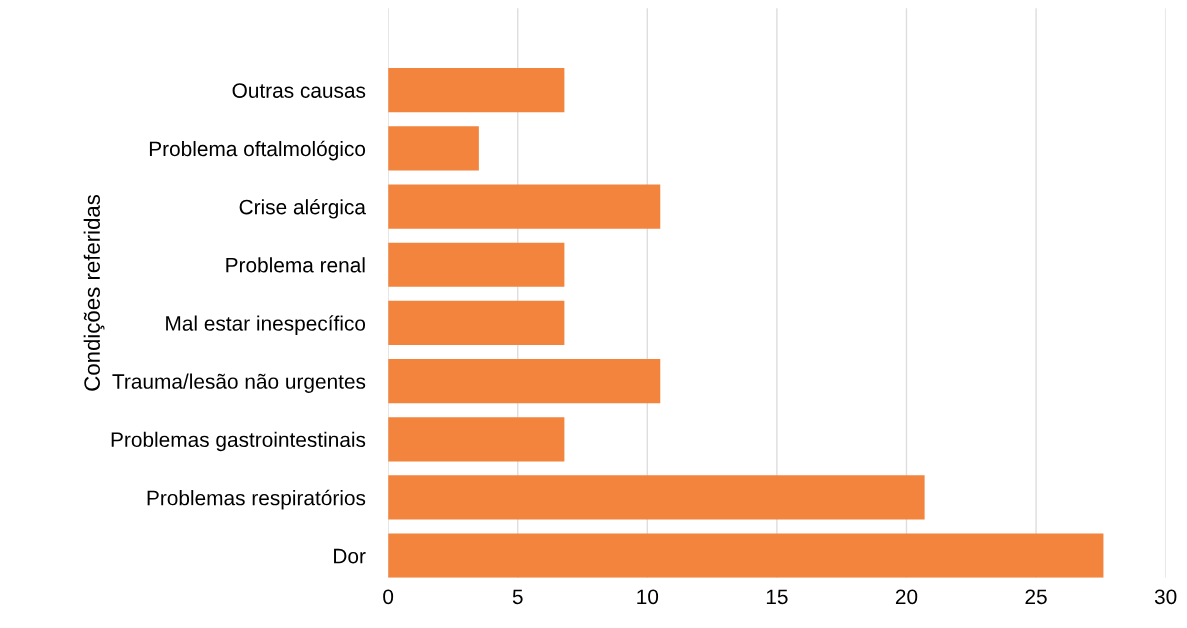 This screenshot has height=628, width=1187. Describe the element at coordinates (257, 150) in the screenshot. I see `y-tick-label: Problema oftalmológico` at that location.